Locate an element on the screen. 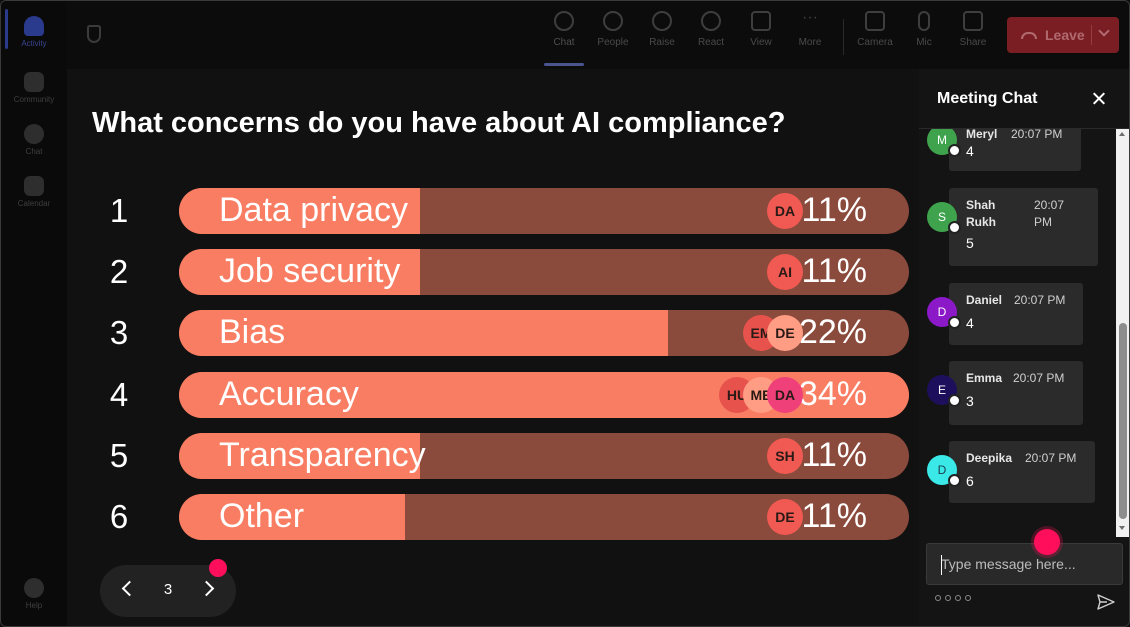  chat-active-underline is located at coordinates (564, 64).